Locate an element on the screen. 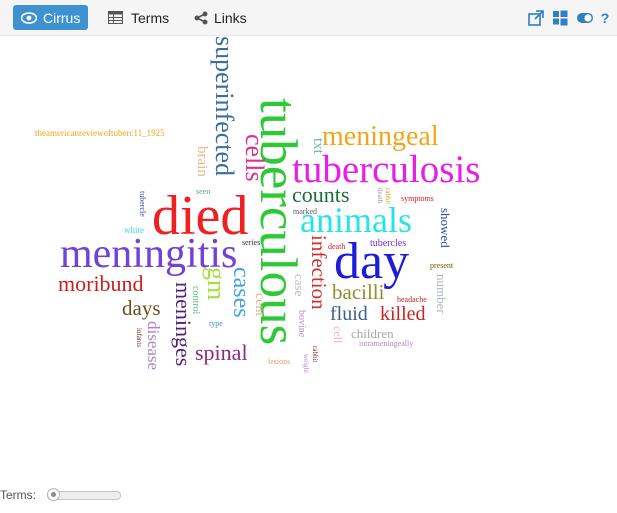 This screenshot has width=617, height=513. word-control: control is located at coordinates (195, 300).